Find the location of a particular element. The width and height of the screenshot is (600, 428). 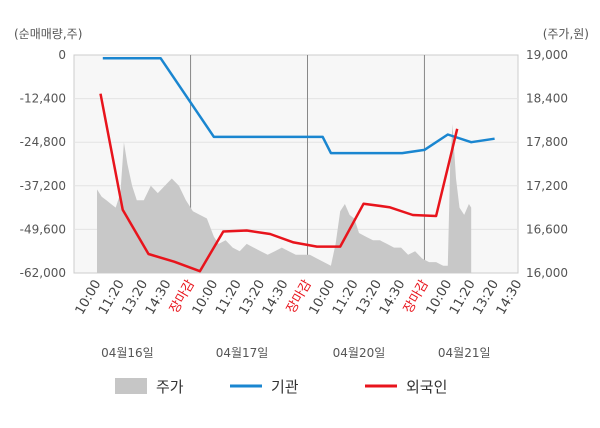

legend-institution-label: 기관 is located at coordinates (285, 387).